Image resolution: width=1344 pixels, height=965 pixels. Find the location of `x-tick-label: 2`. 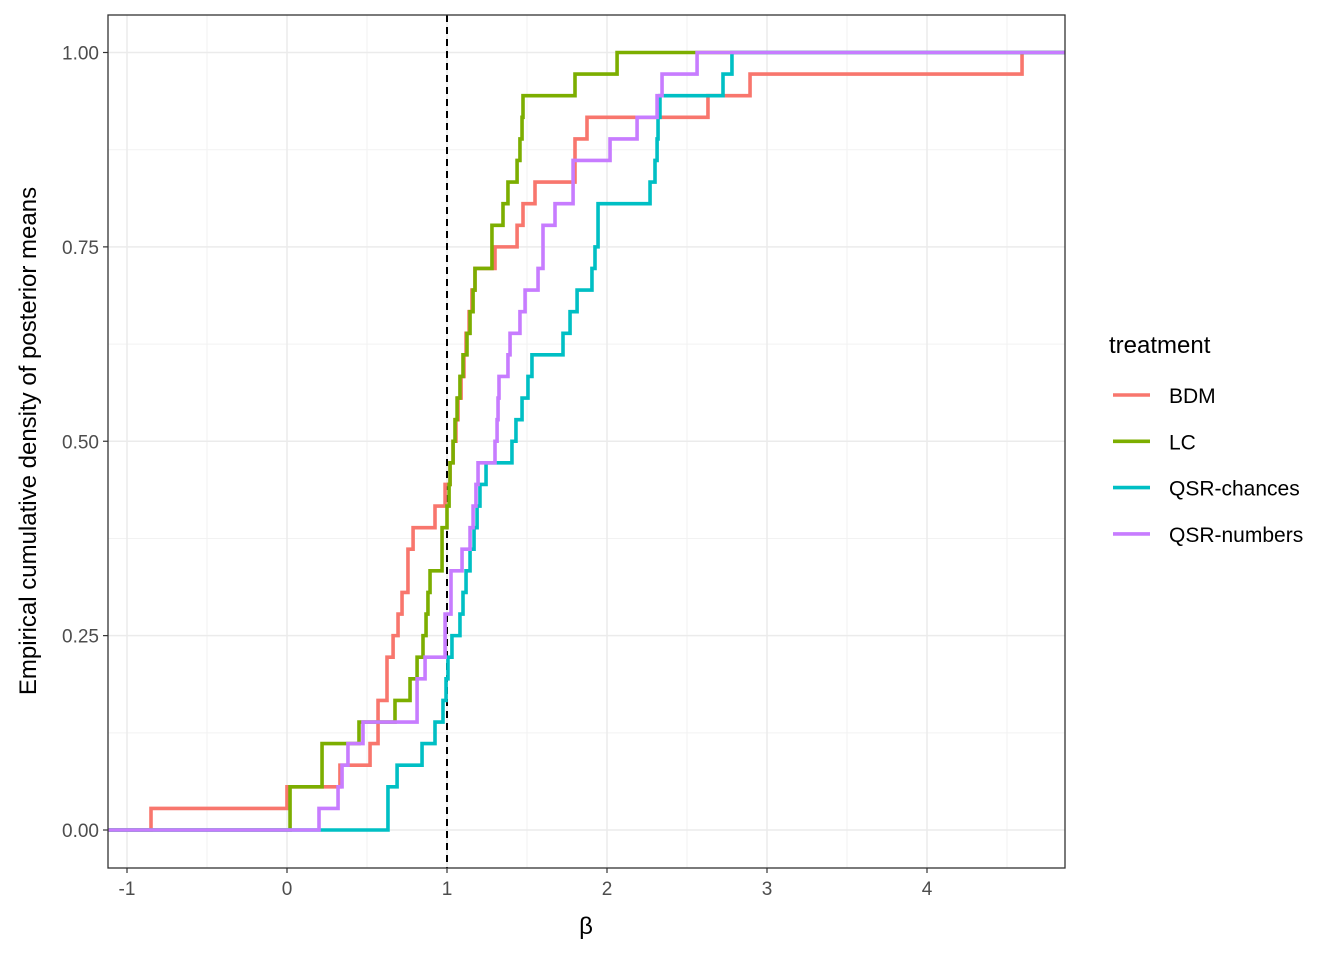

x-tick-label: 2 is located at coordinates (607, 889).